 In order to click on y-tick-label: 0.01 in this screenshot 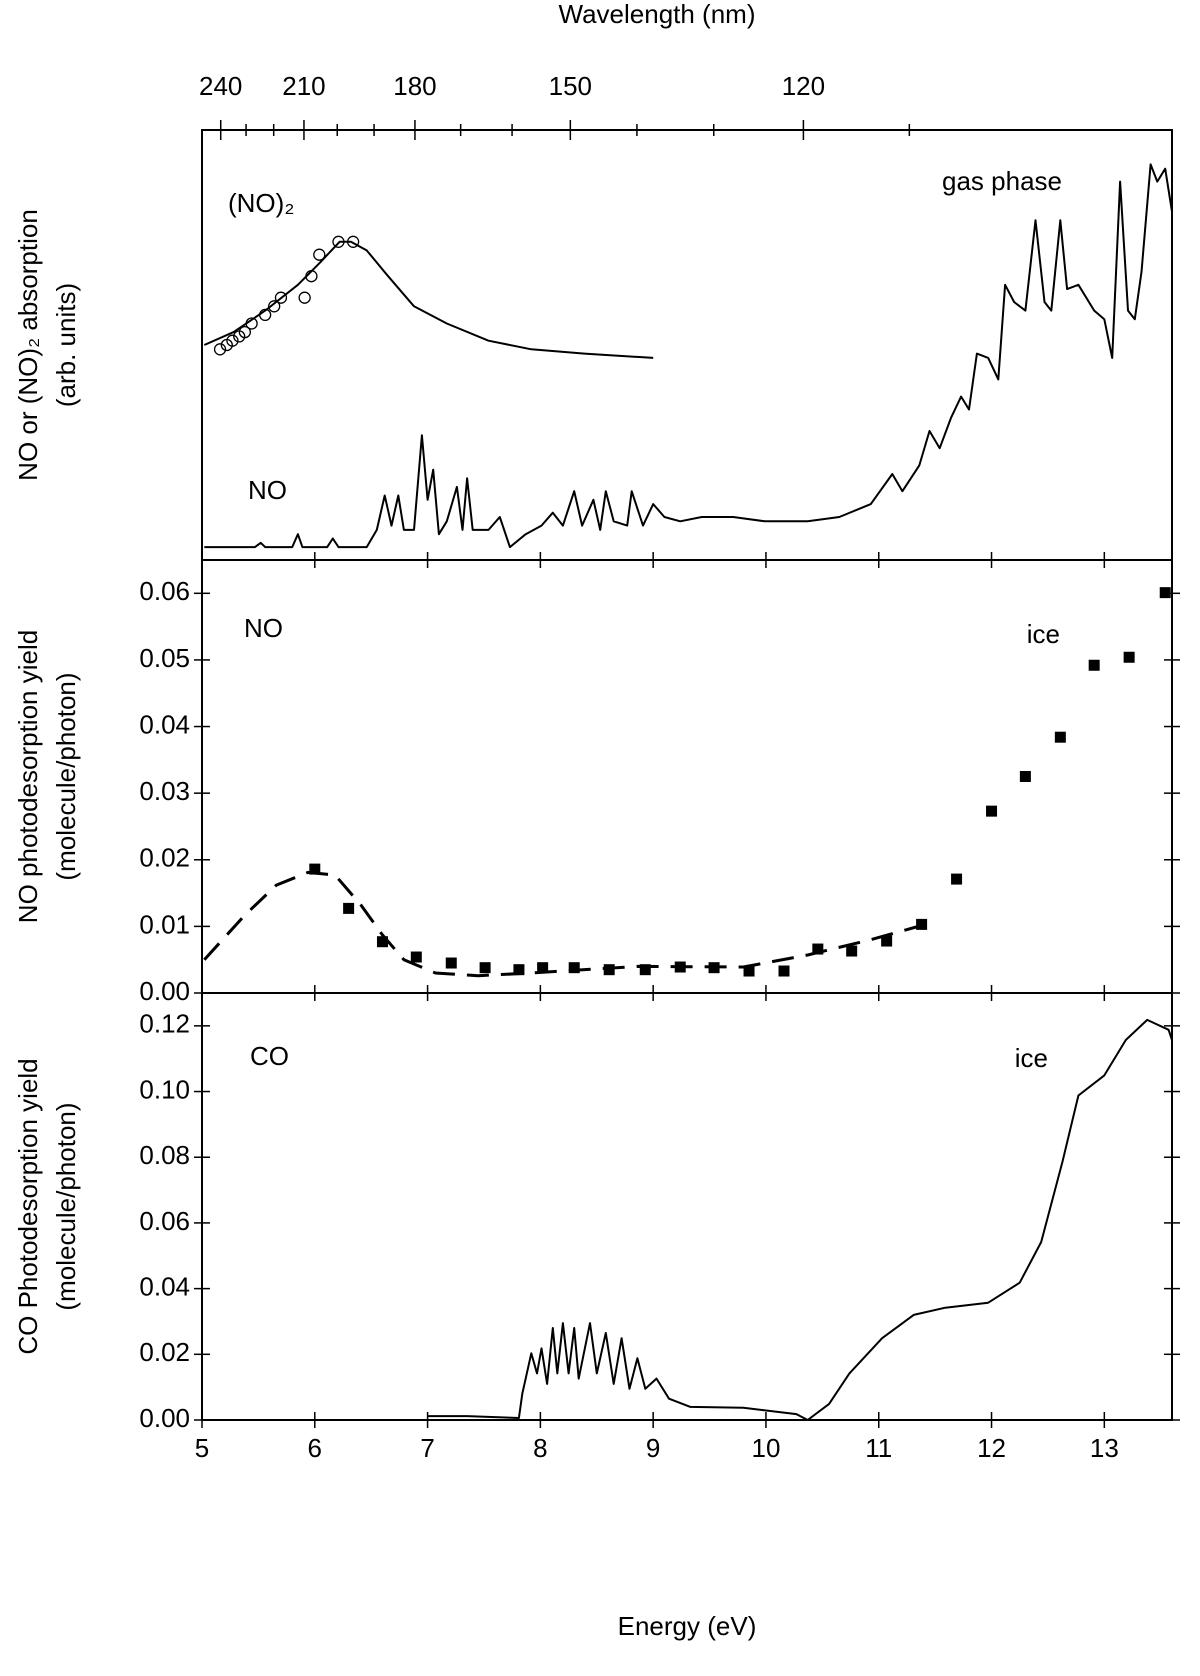, I will do `click(164, 924)`.